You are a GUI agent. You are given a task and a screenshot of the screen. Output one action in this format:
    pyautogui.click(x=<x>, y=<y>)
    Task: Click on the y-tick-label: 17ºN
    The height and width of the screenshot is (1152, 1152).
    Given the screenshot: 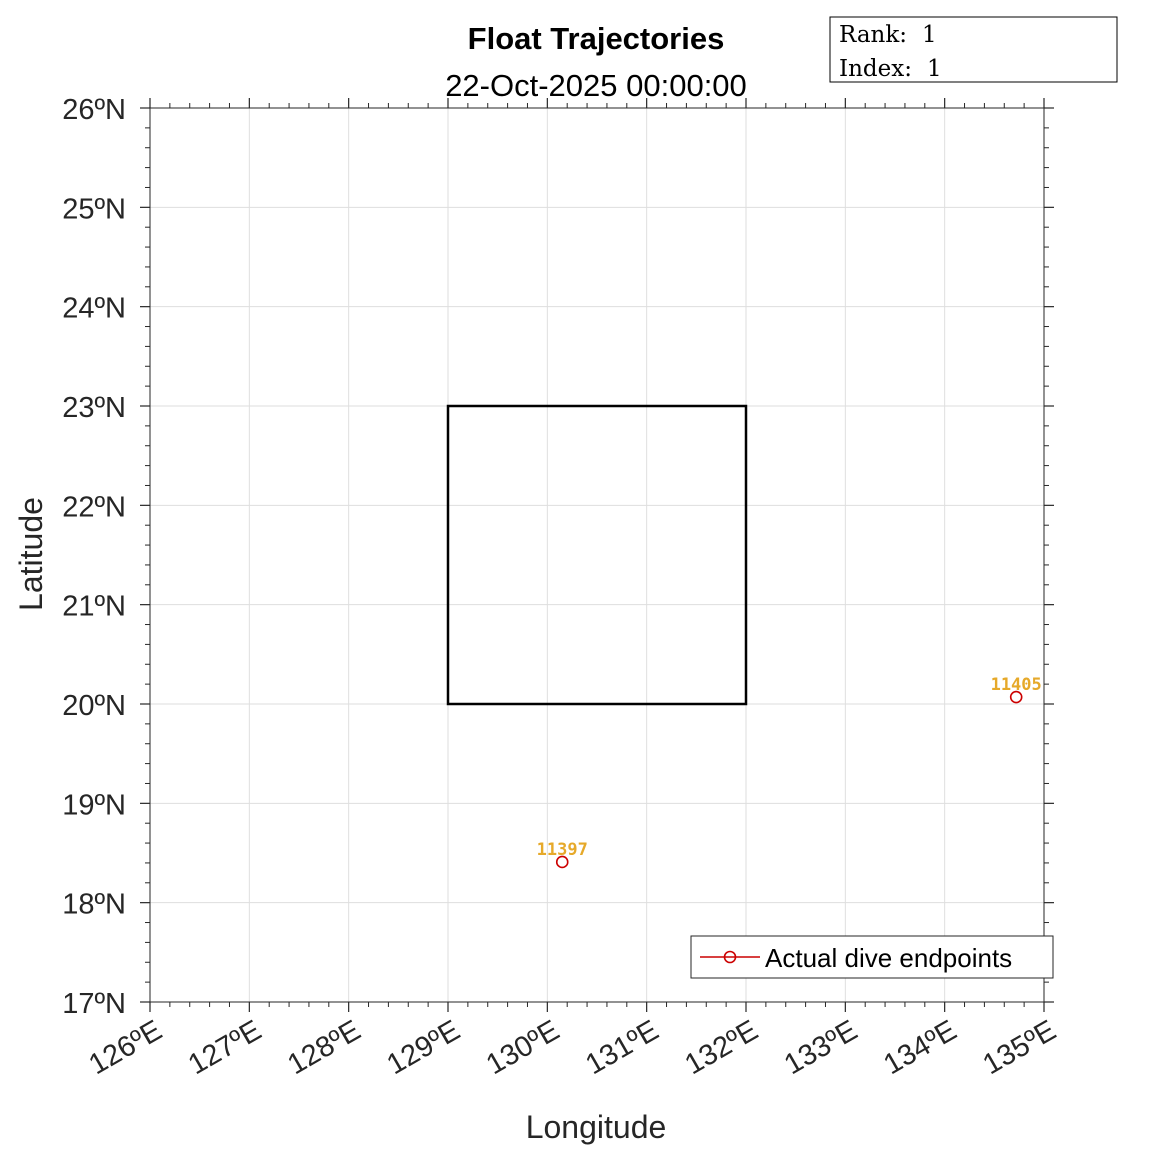 What is the action you would take?
    pyautogui.click(x=94, y=1004)
    